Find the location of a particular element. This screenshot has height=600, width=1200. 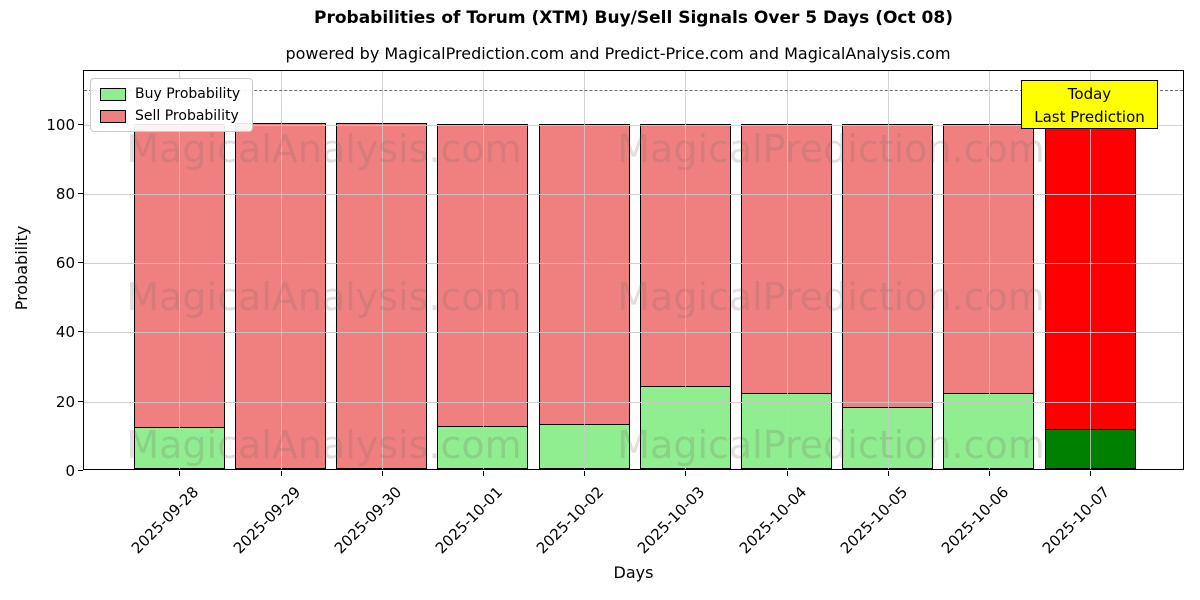

legend-item-sell: Sell Probability is located at coordinates (170, 116).